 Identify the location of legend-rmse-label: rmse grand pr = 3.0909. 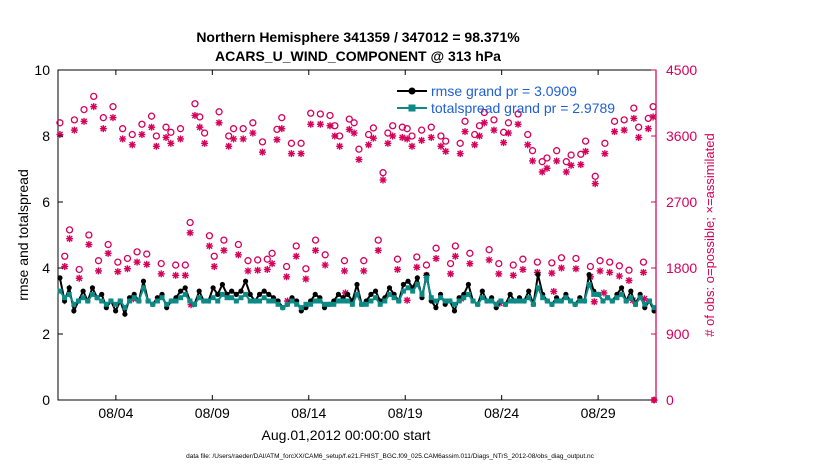
(504, 91).